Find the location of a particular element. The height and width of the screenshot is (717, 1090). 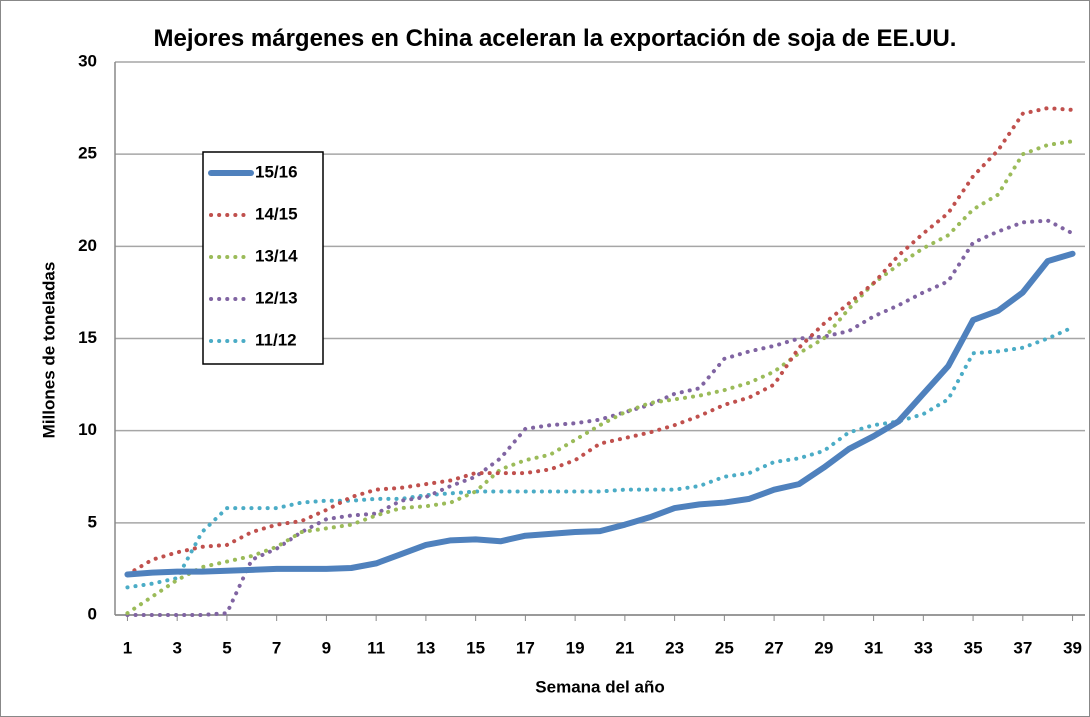

x-tick-label: 39 is located at coordinates (1072, 647).